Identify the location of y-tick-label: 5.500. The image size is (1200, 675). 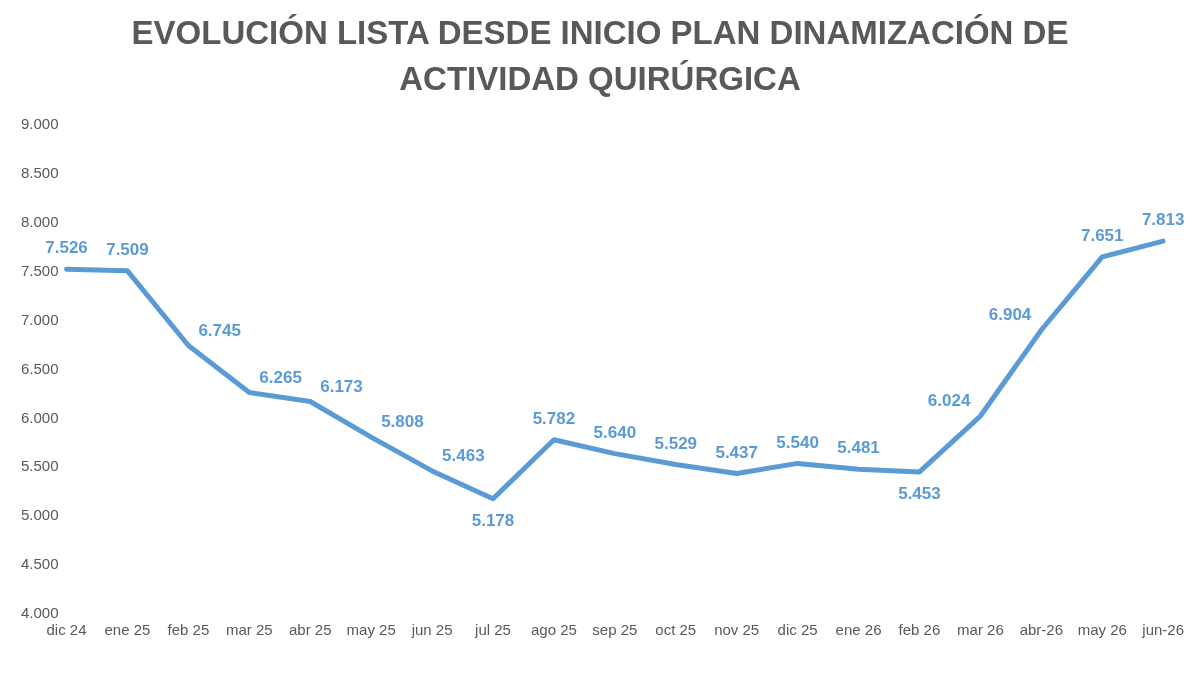
(39, 466).